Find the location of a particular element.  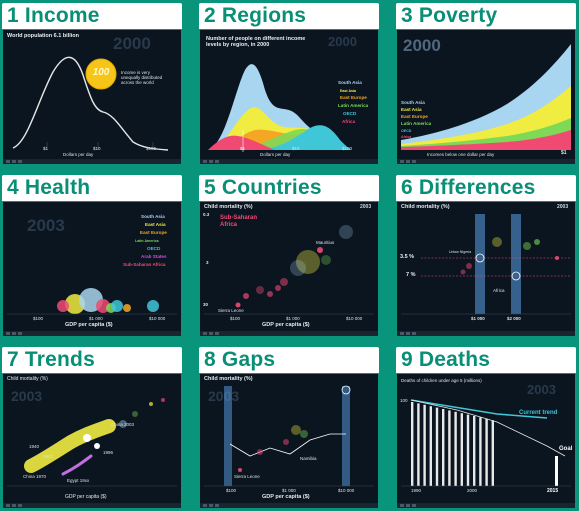

panel-title: 7 Trends is located at coordinates (51, 359).